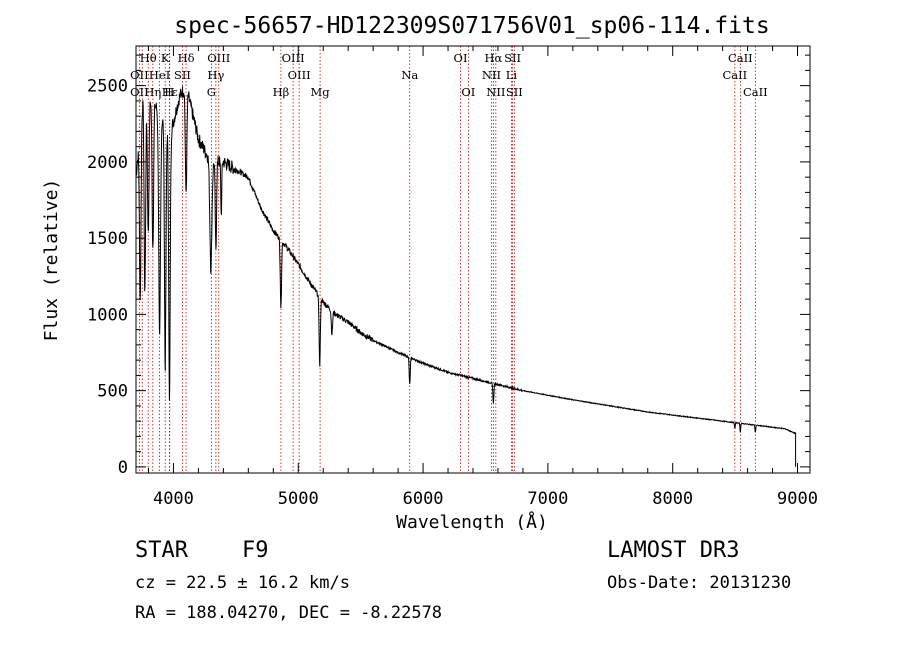  What do you see at coordinates (699, 583) in the screenshot?
I see `obs-date: Obs-Date: 20131230` at bounding box center [699, 583].